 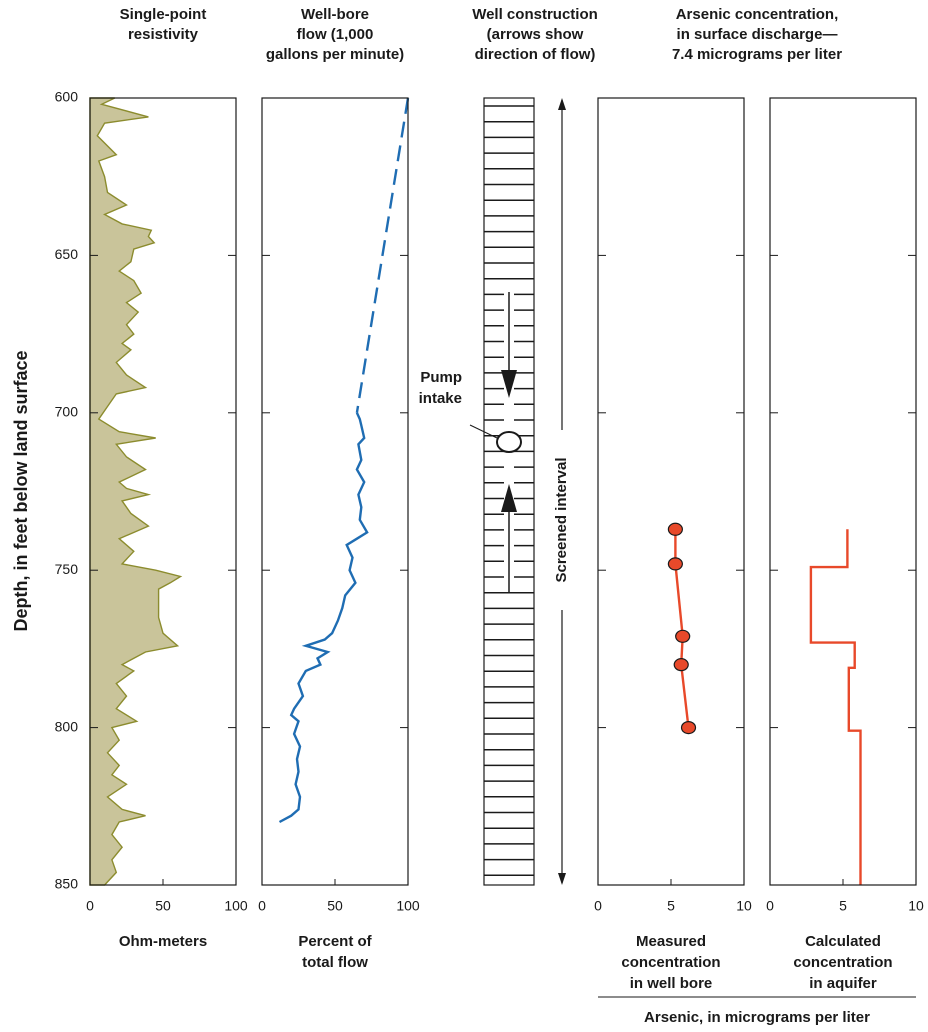 I want to click on chart-title: Single-point, so click(x=163, y=14).